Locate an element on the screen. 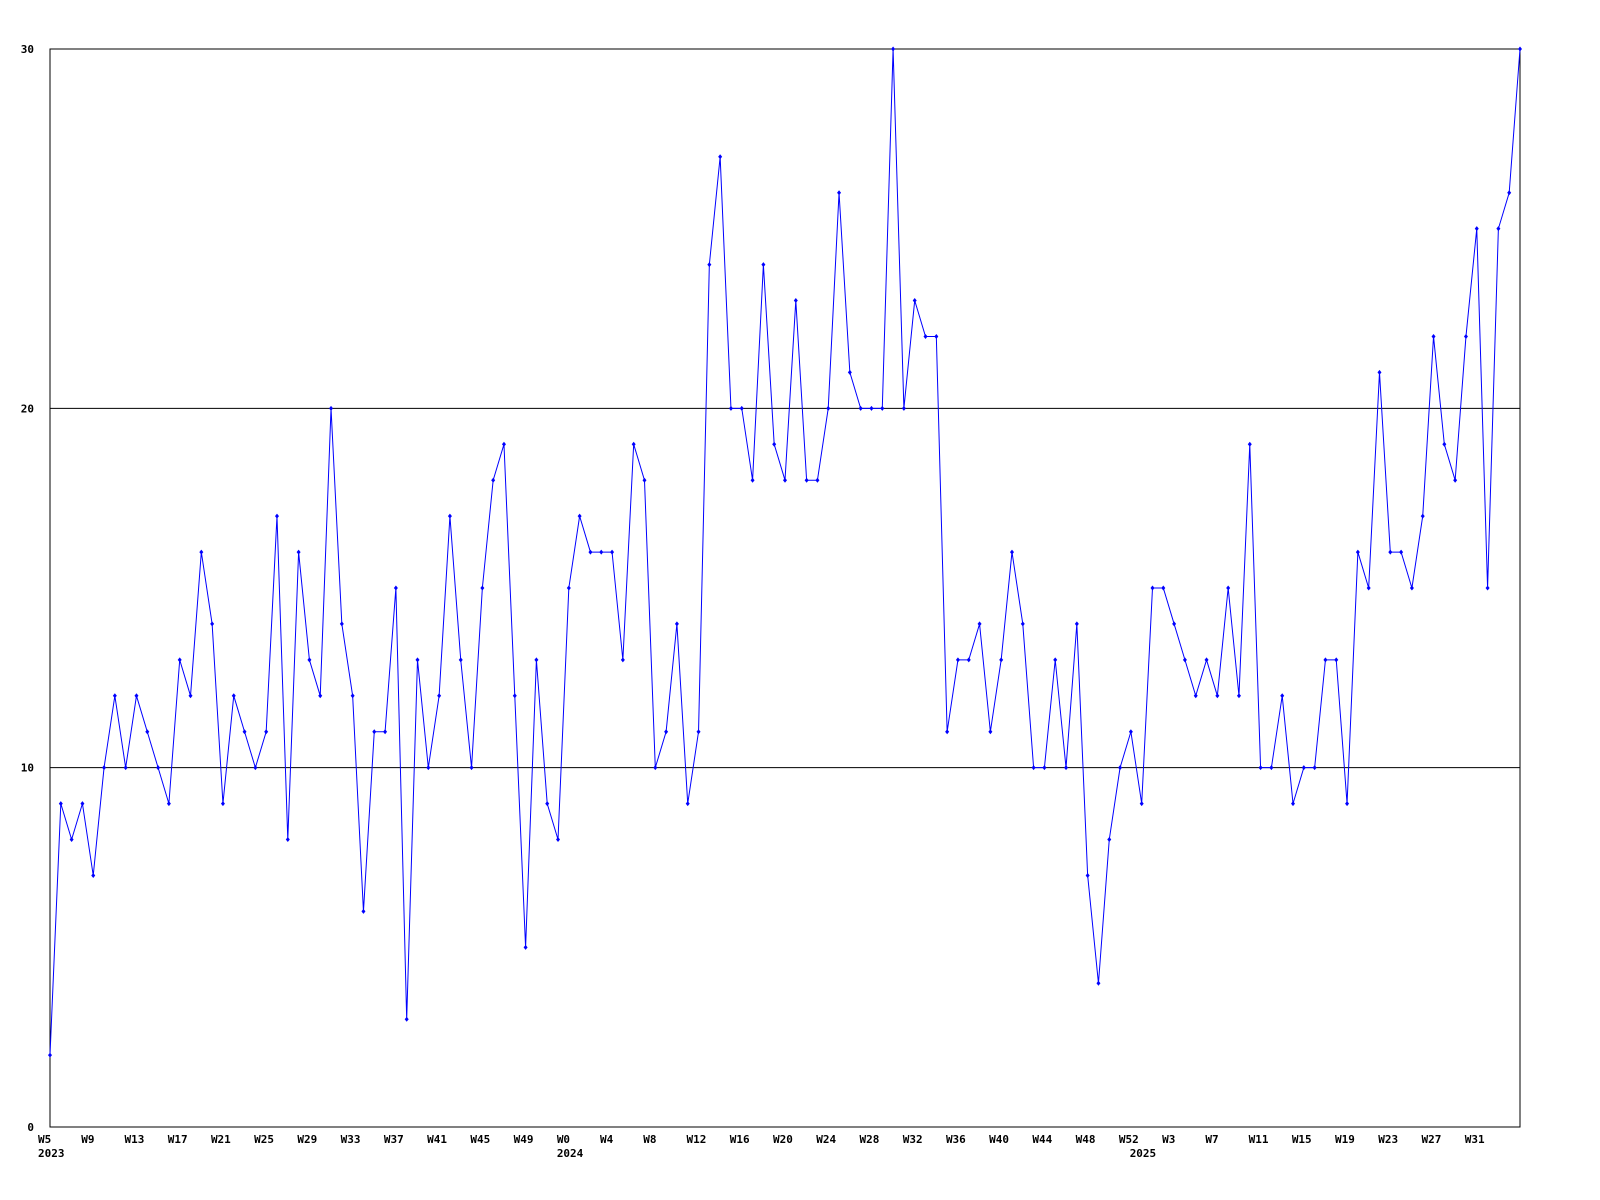 Image resolution: width=1600 pixels, height=1200 pixels. x-tick-label: W15 is located at coordinates (1302, 1139).